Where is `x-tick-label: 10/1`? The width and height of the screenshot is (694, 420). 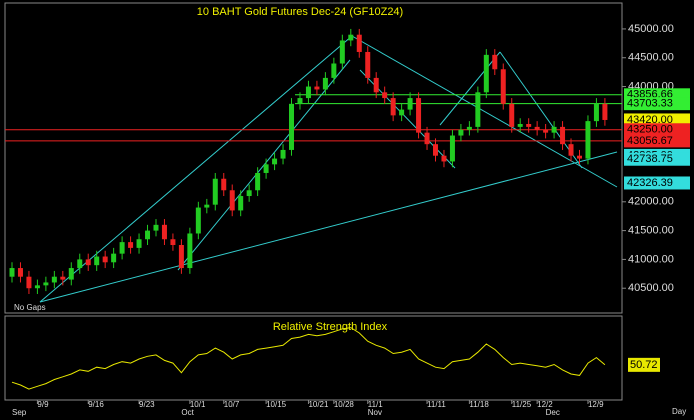 x-tick-label: 10/1 is located at coordinates (198, 404).